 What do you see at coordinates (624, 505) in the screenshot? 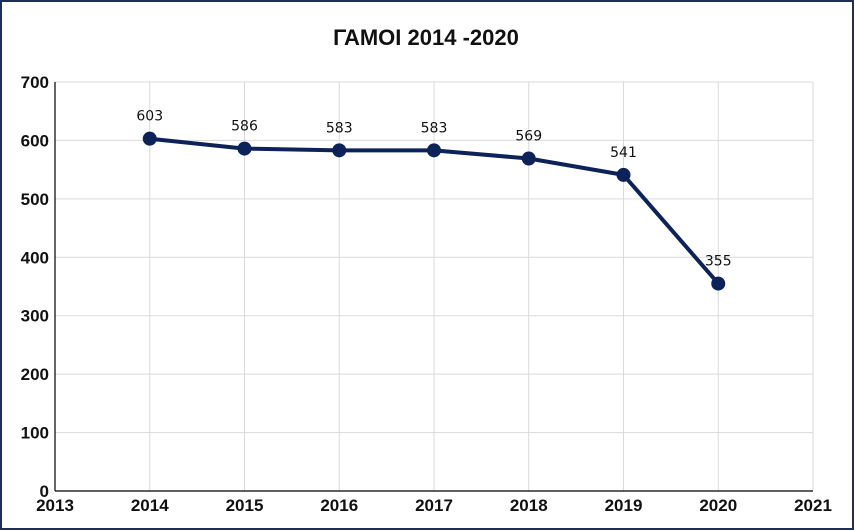
I see `x-tick-label: 2019` at bounding box center [624, 505].